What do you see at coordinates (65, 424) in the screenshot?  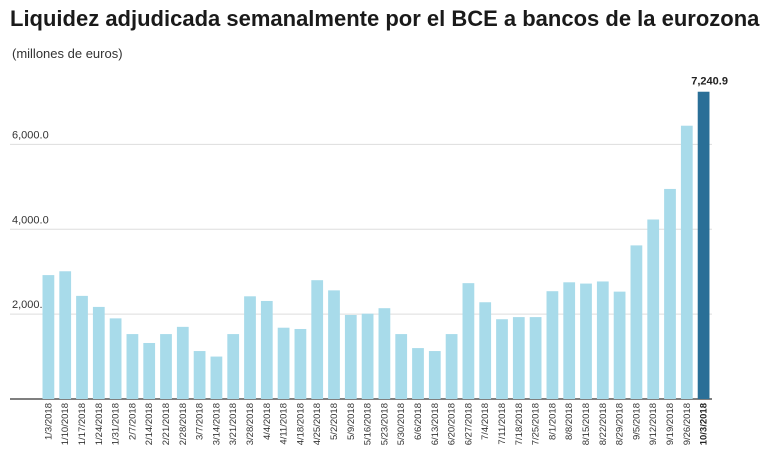 I see `x-tick-label: 1/10/2018` at bounding box center [65, 424].